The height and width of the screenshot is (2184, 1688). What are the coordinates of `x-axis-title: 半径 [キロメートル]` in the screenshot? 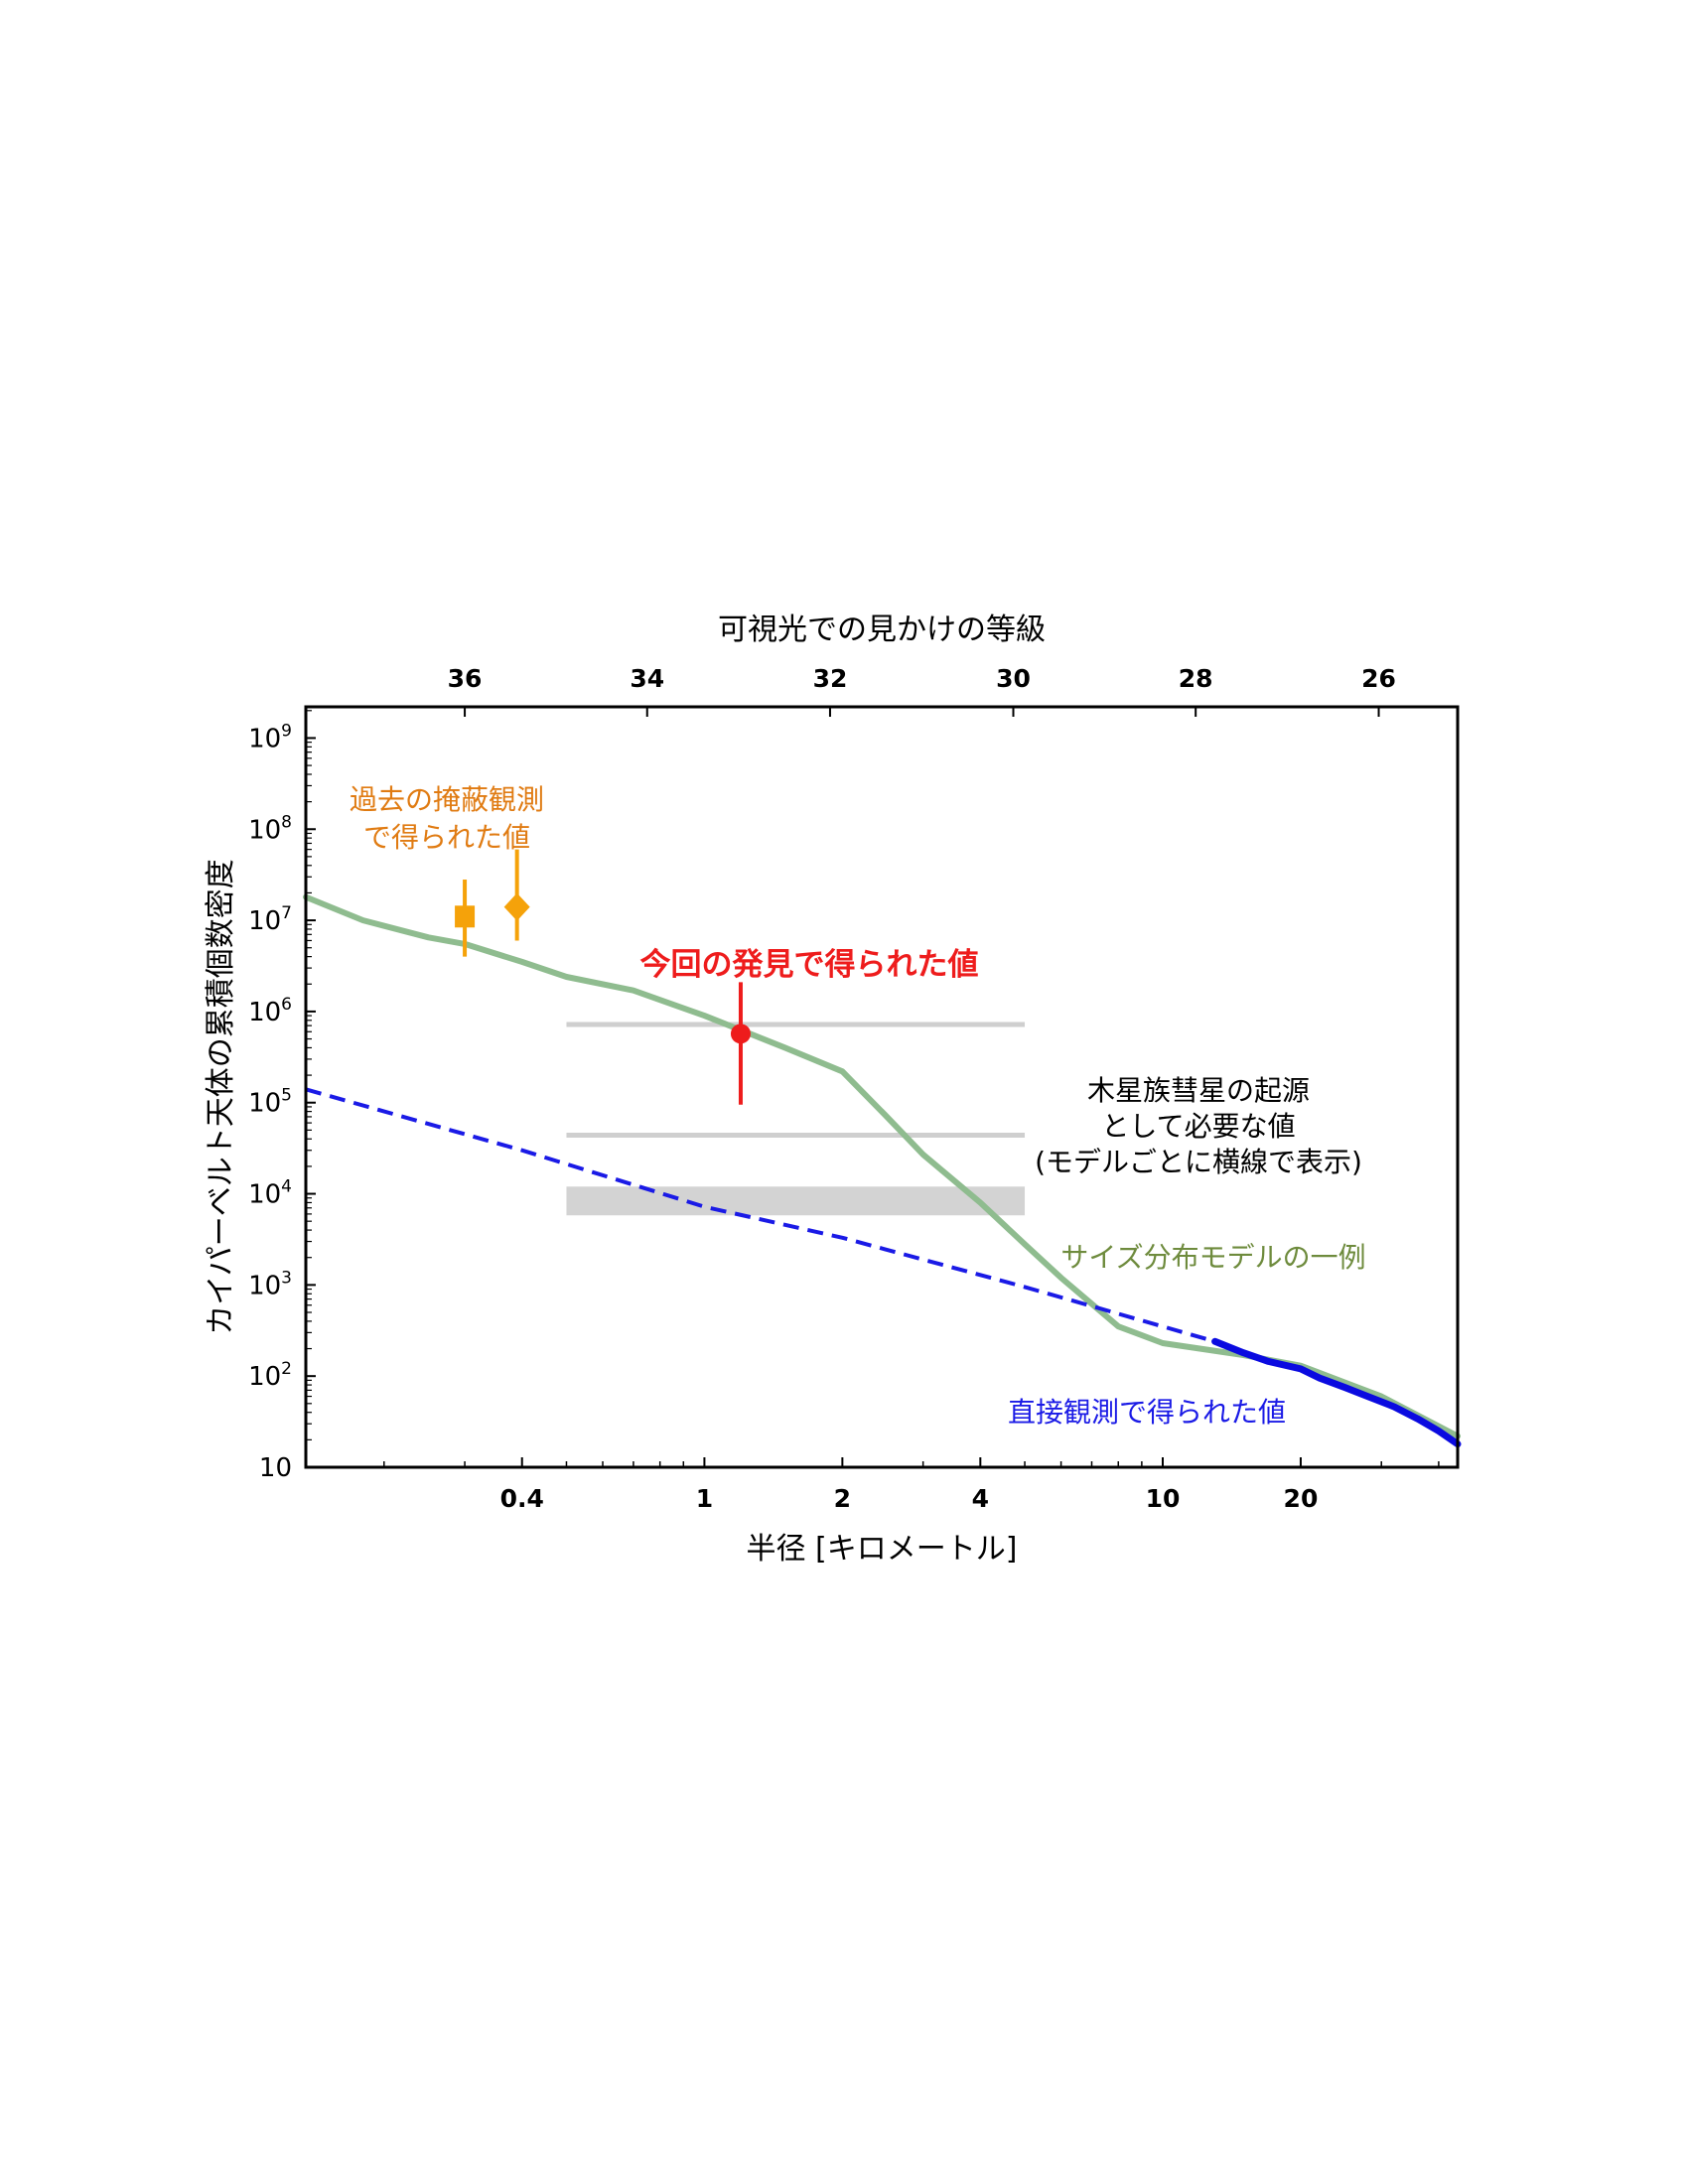 It's located at (882, 1549).